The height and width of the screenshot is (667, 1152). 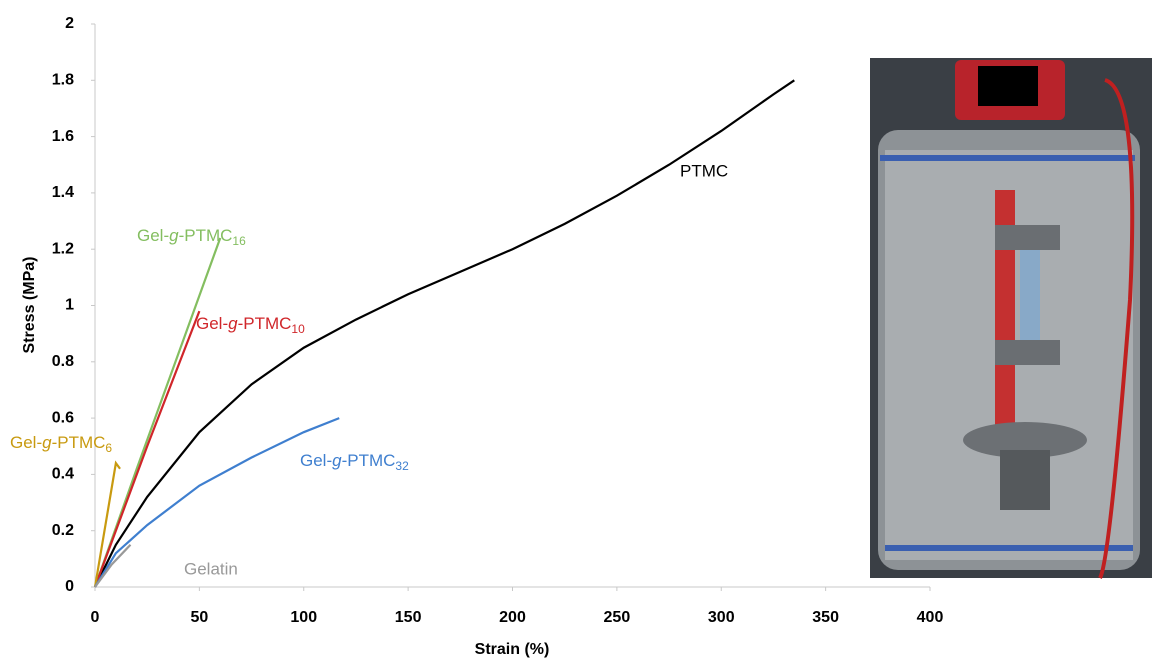 I want to click on y-tick-label: 0.6, so click(x=63, y=417).